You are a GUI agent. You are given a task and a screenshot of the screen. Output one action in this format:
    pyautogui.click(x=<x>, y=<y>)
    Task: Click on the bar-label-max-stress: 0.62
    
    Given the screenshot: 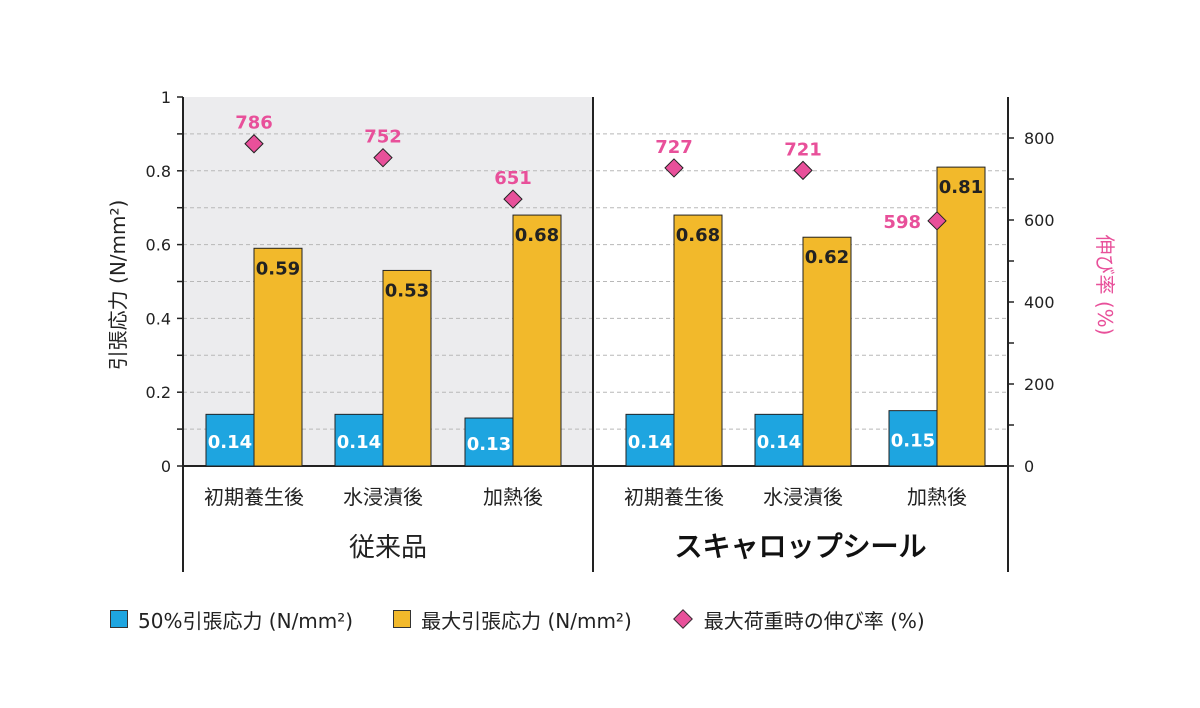 What is the action you would take?
    pyautogui.click(x=827, y=257)
    